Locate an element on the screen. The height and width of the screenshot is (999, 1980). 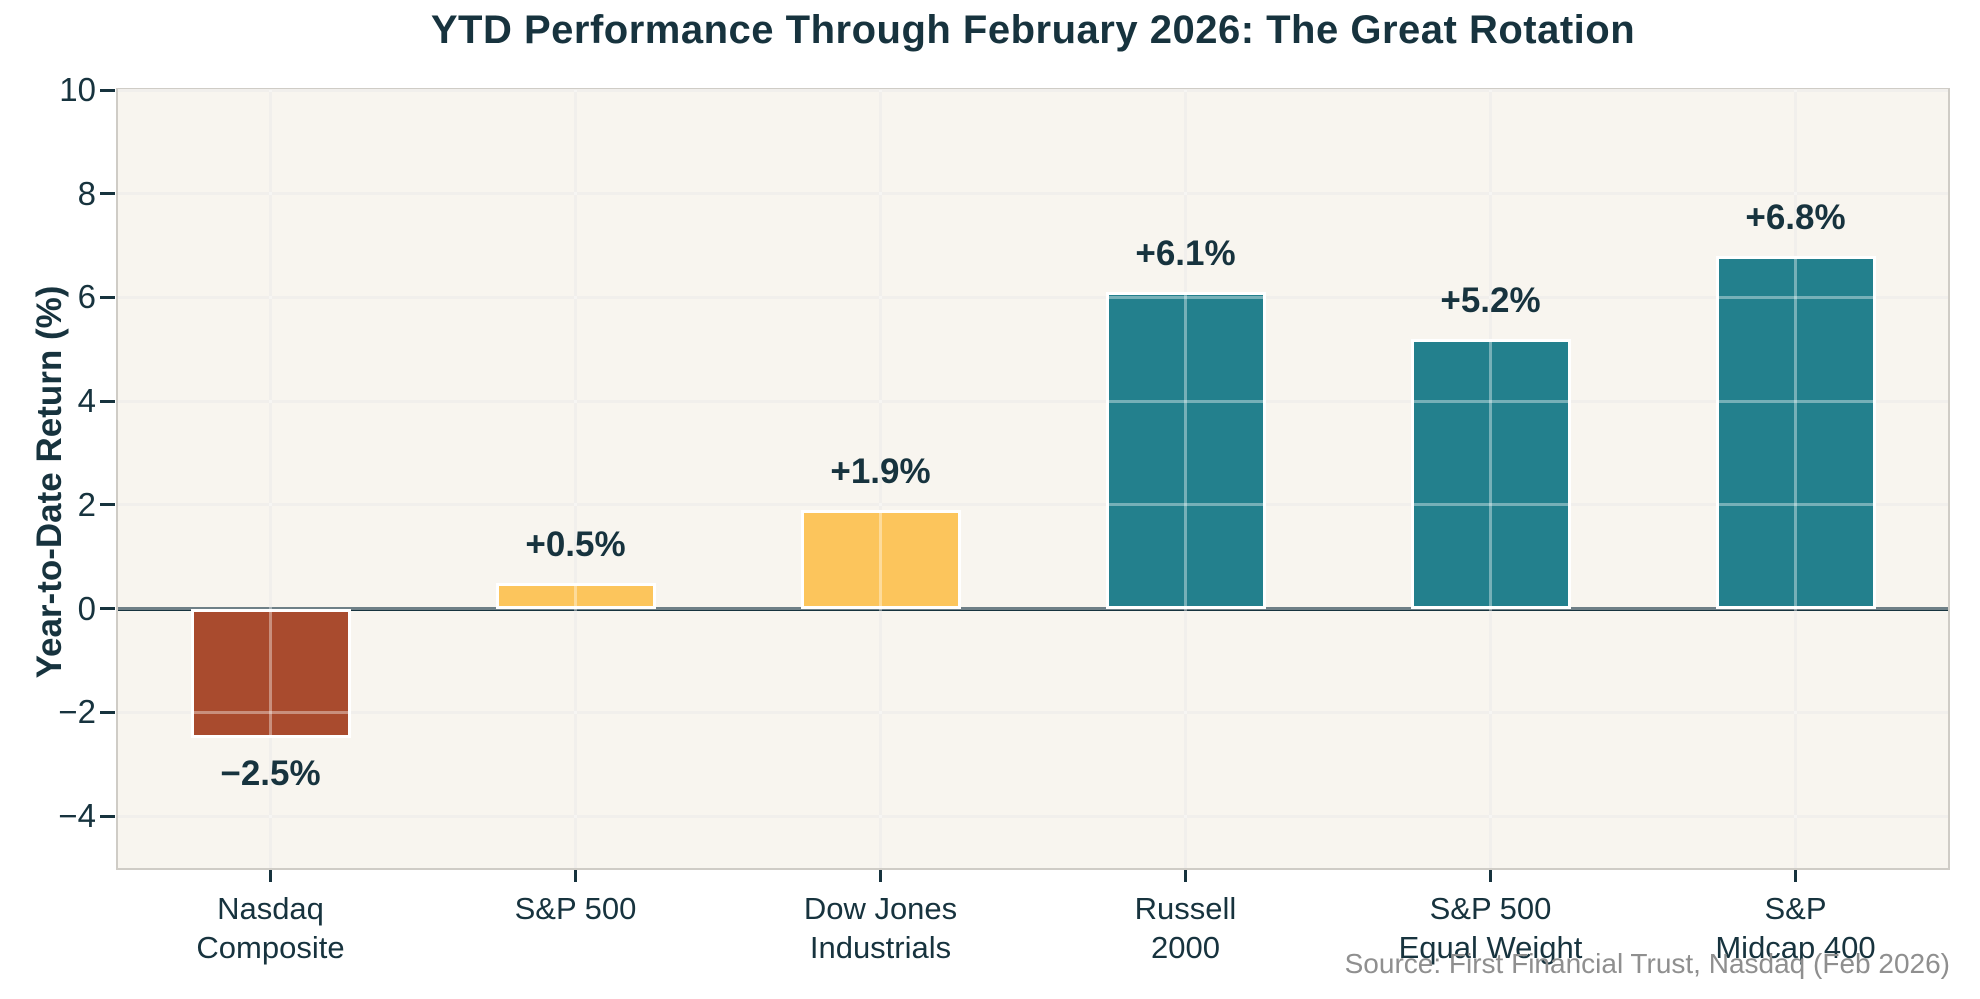
bar-value-label: +5.2% is located at coordinates (1490, 300).